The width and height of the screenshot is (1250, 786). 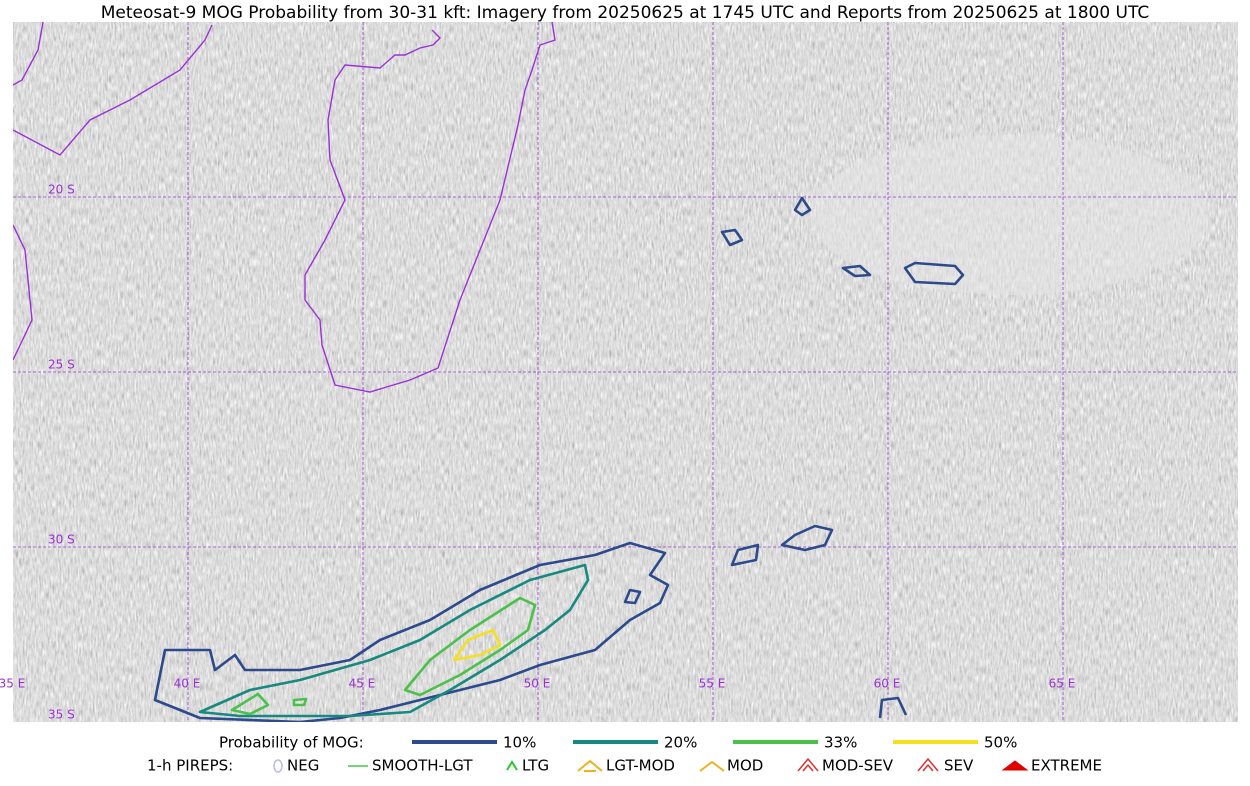 What do you see at coordinates (537, 684) in the screenshot?
I see `lon-label: 50 E` at bounding box center [537, 684].